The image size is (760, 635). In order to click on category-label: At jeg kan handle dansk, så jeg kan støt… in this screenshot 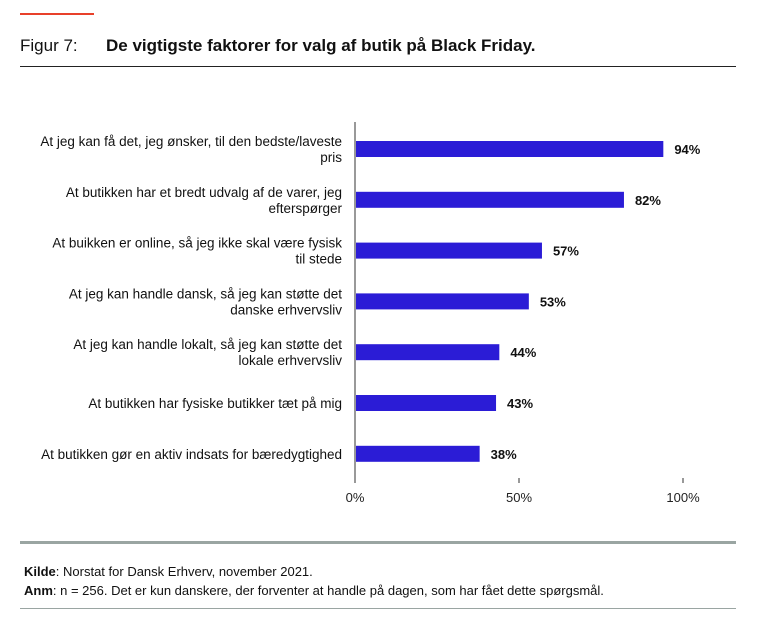, I will do `click(205, 293)`.